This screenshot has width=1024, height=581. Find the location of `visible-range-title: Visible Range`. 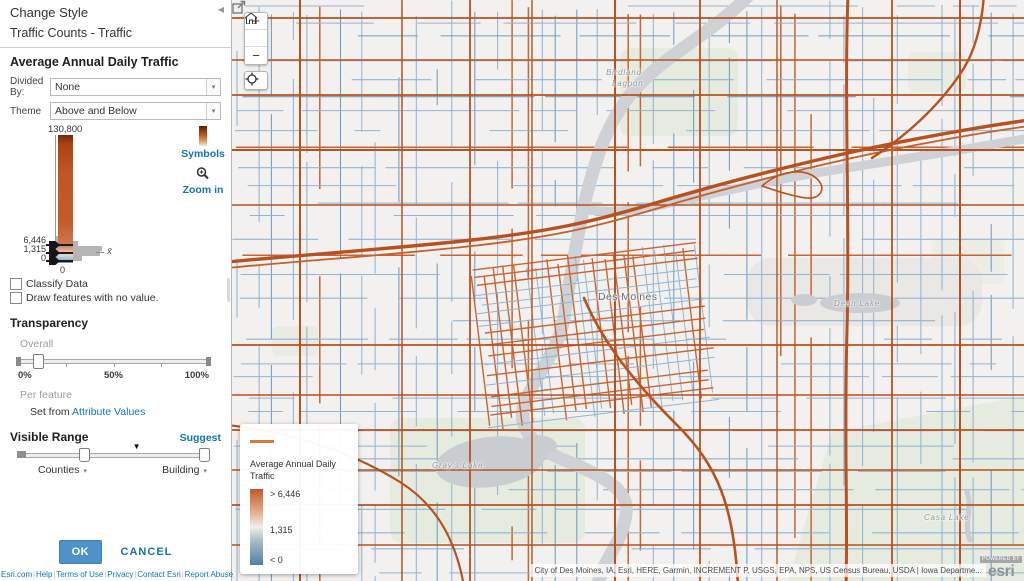

visible-range-title: Visible Range is located at coordinates (49, 437).